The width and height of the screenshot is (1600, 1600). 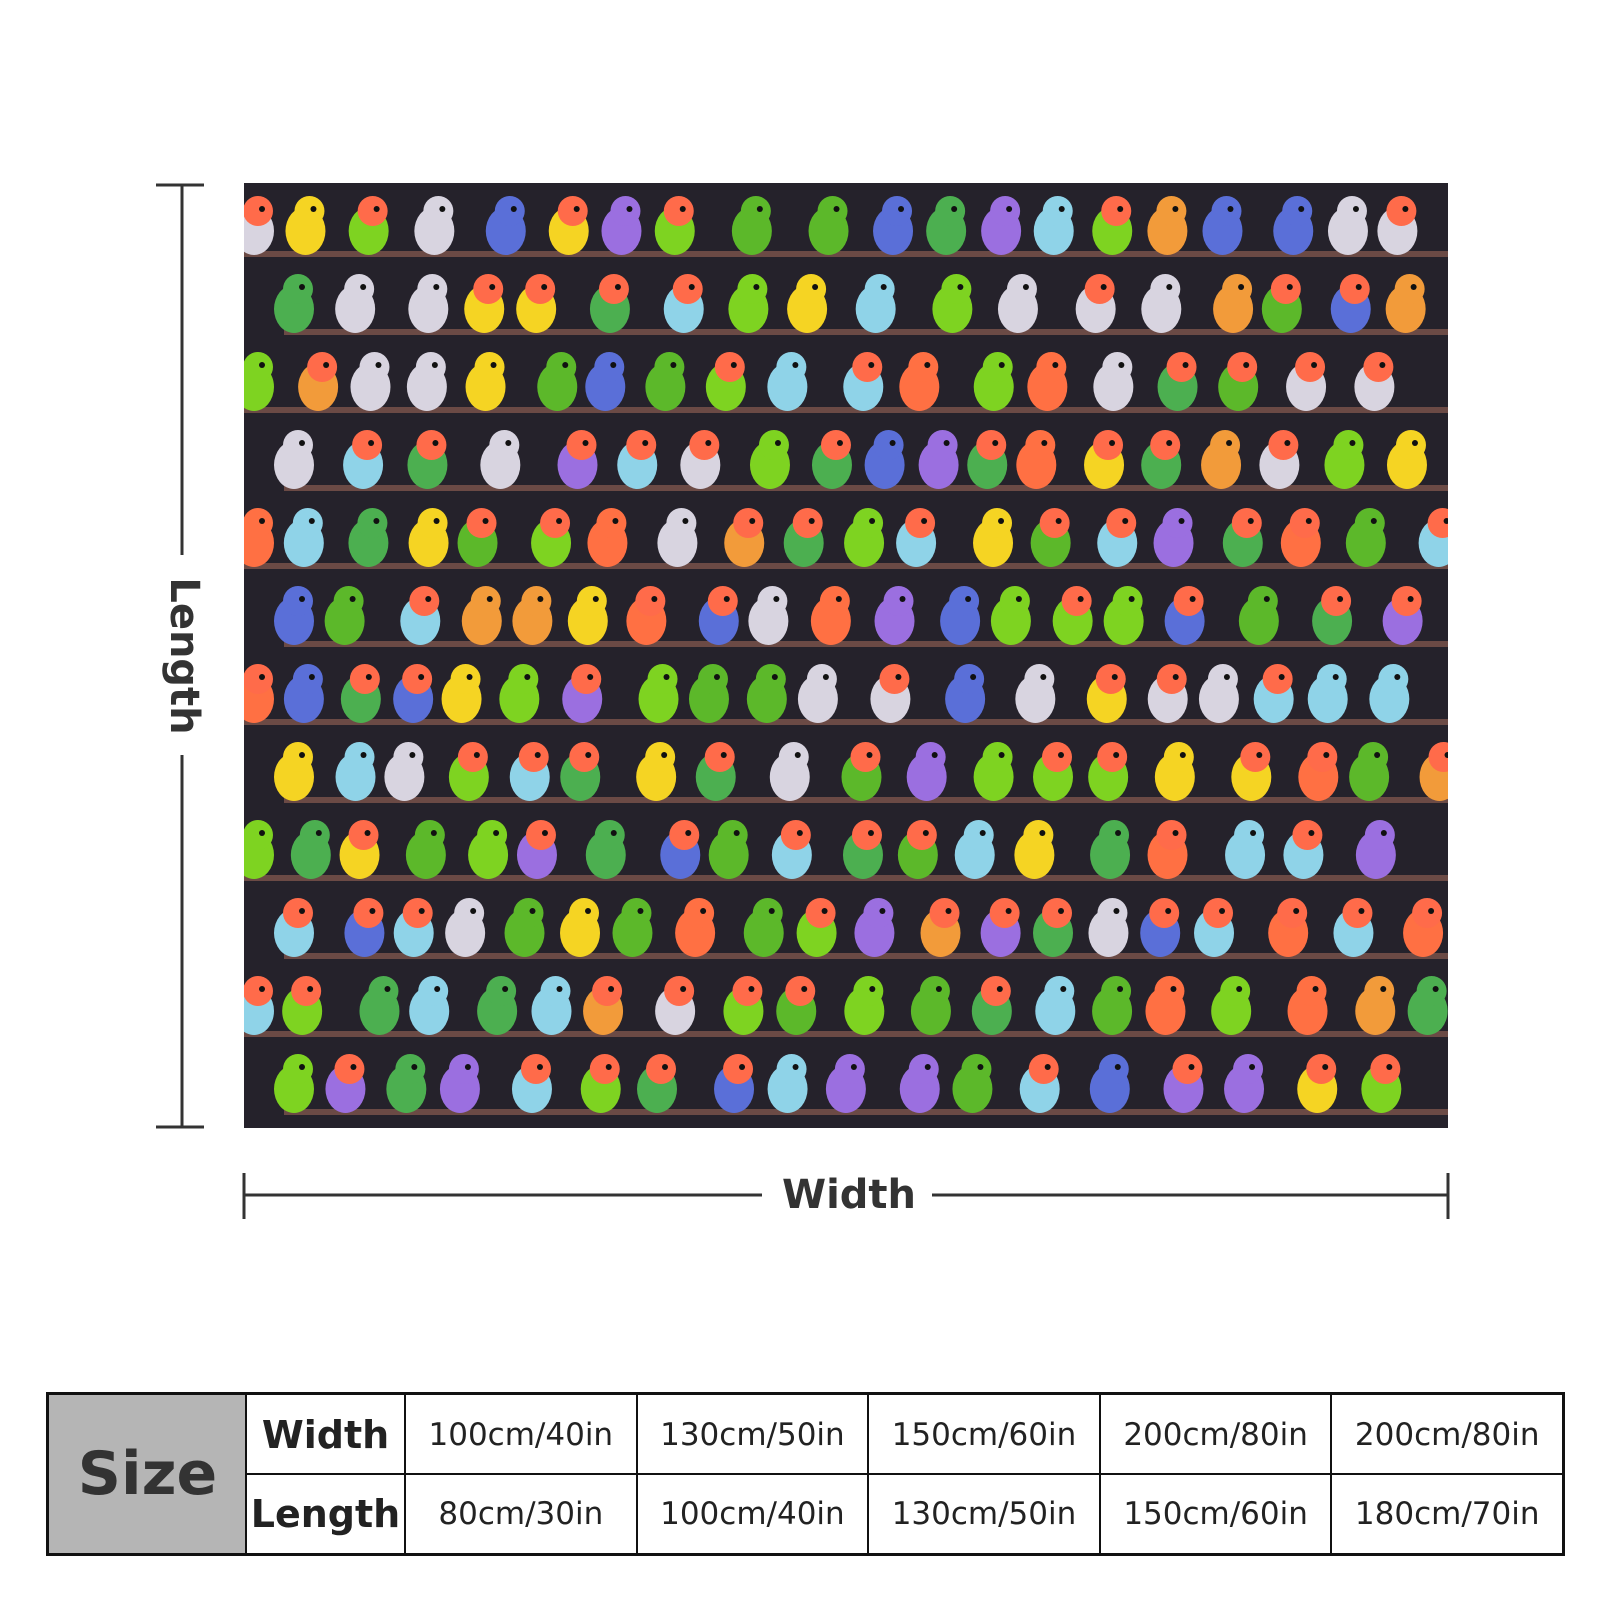 I want to click on size-value: 200cm/80in, so click(x=1215, y=1434).